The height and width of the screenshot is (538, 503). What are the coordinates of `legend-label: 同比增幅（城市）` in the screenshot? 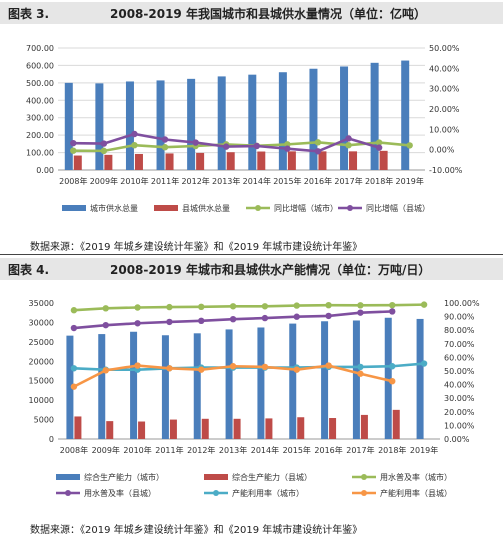 It's located at (306, 208).